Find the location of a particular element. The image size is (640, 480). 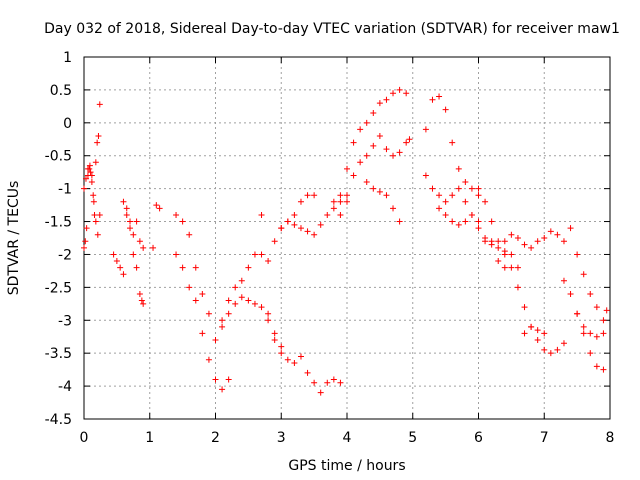

x-axis-tick-labels: 0 1 2 3 4 5 6 7 8 is located at coordinates (347, 438).